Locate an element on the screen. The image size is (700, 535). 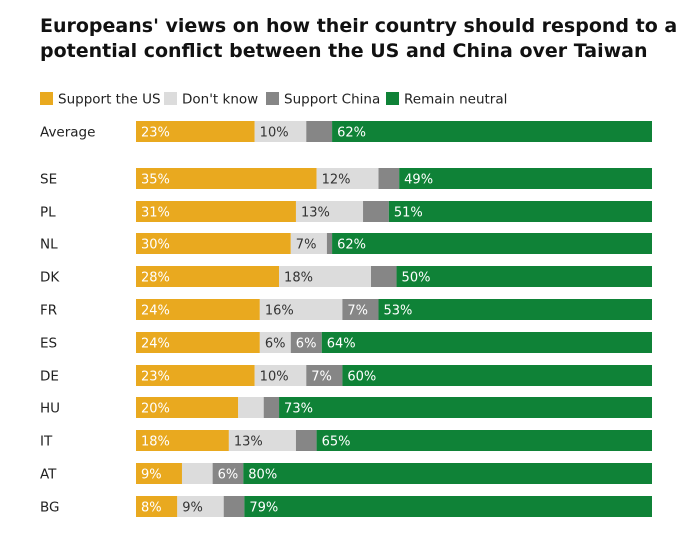
row-label-se: SE is located at coordinates (48, 180).